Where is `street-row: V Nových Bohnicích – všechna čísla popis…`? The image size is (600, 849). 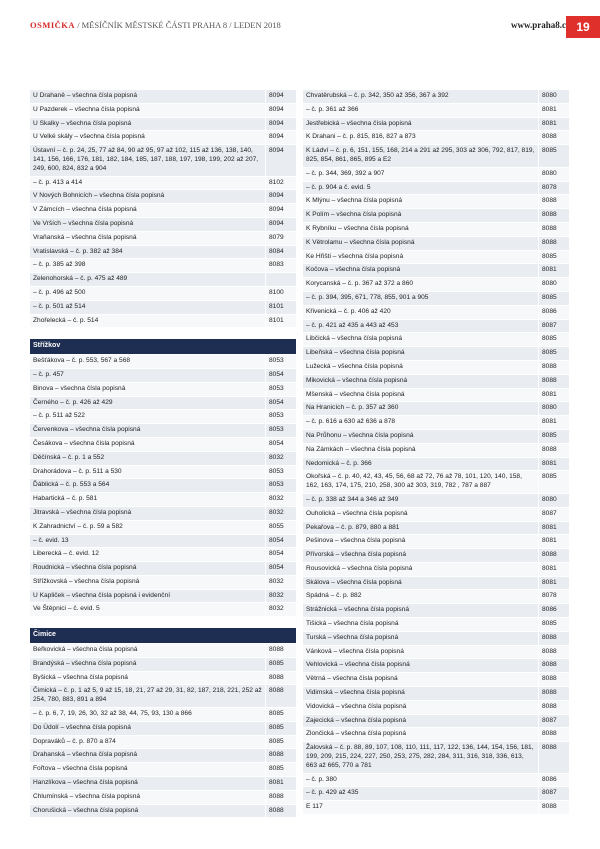 street-row: V Nových Bohnicích – všechna čísla popis… is located at coordinates (163, 197).